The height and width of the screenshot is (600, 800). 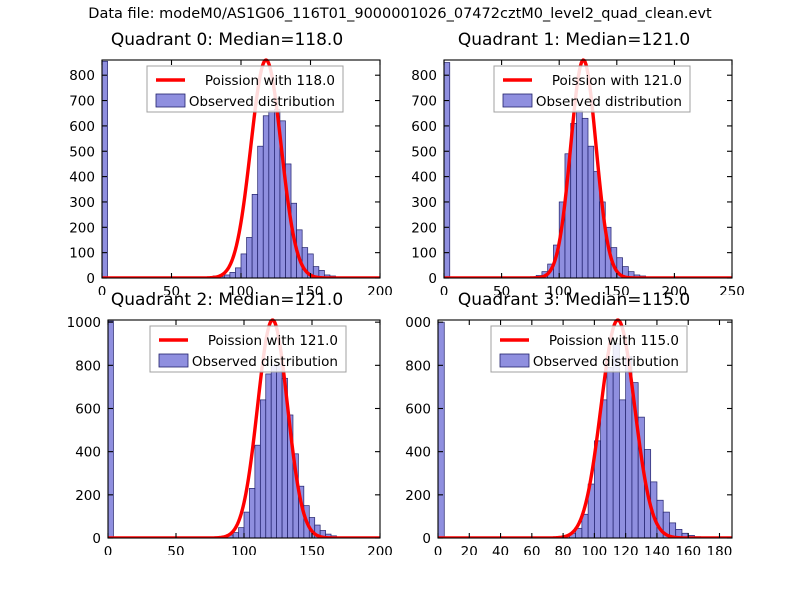 I want to click on y-tick-label: 100, so click(x=424, y=254).